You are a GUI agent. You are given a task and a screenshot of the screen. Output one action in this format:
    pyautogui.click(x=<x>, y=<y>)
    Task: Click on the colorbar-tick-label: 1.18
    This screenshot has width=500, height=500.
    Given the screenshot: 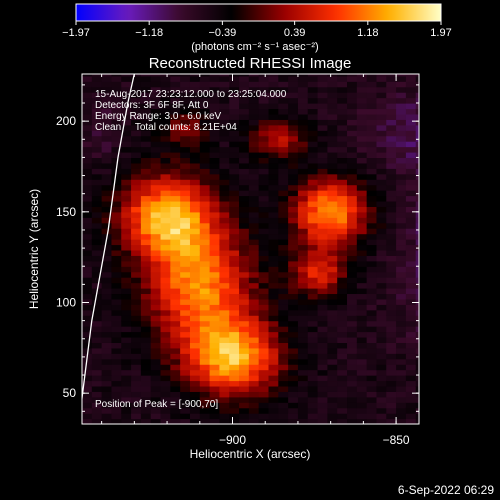 What is the action you would take?
    pyautogui.click(x=367, y=33)
    